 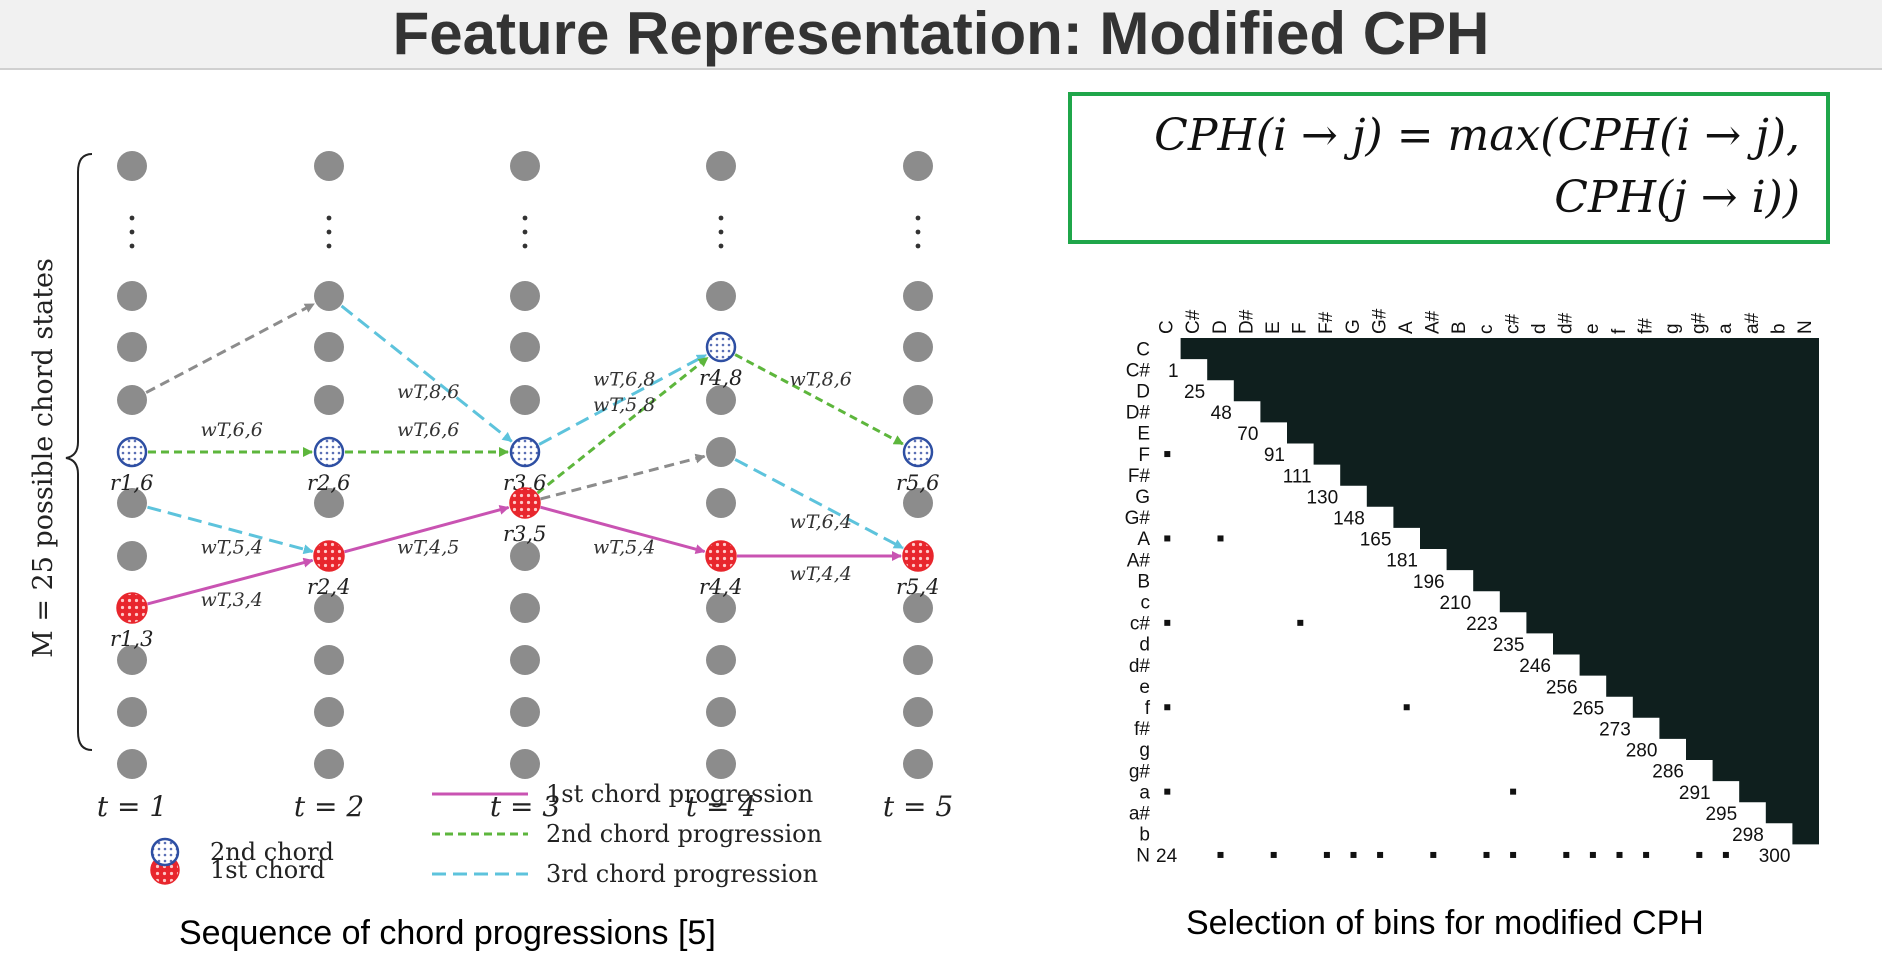 What do you see at coordinates (1775, 854) in the screenshot?
I see `matrix-diagonal-value: 300` at bounding box center [1775, 854].